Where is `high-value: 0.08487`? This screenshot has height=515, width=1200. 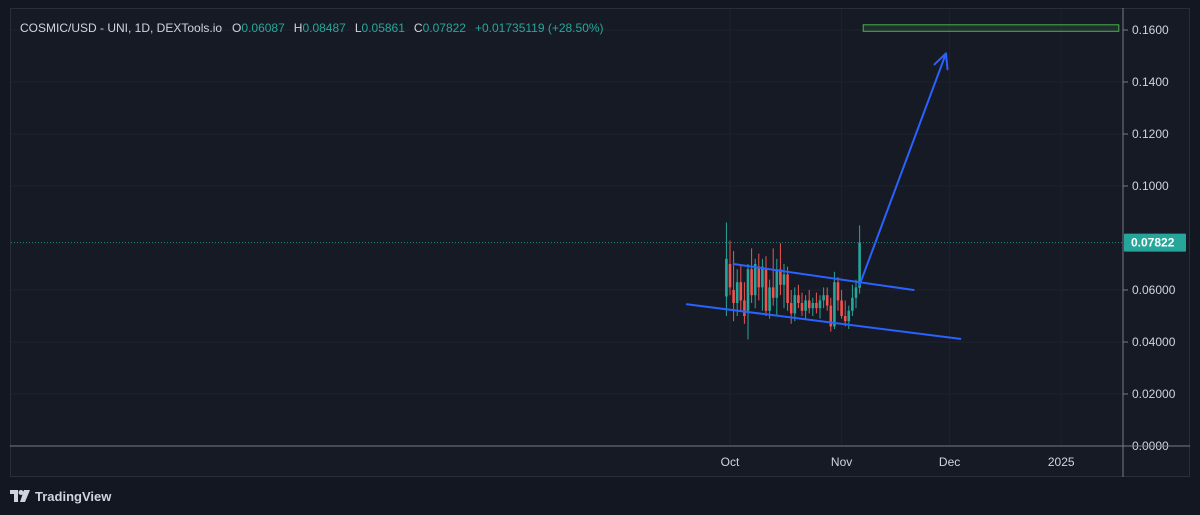
high-value: 0.08487 is located at coordinates (324, 28).